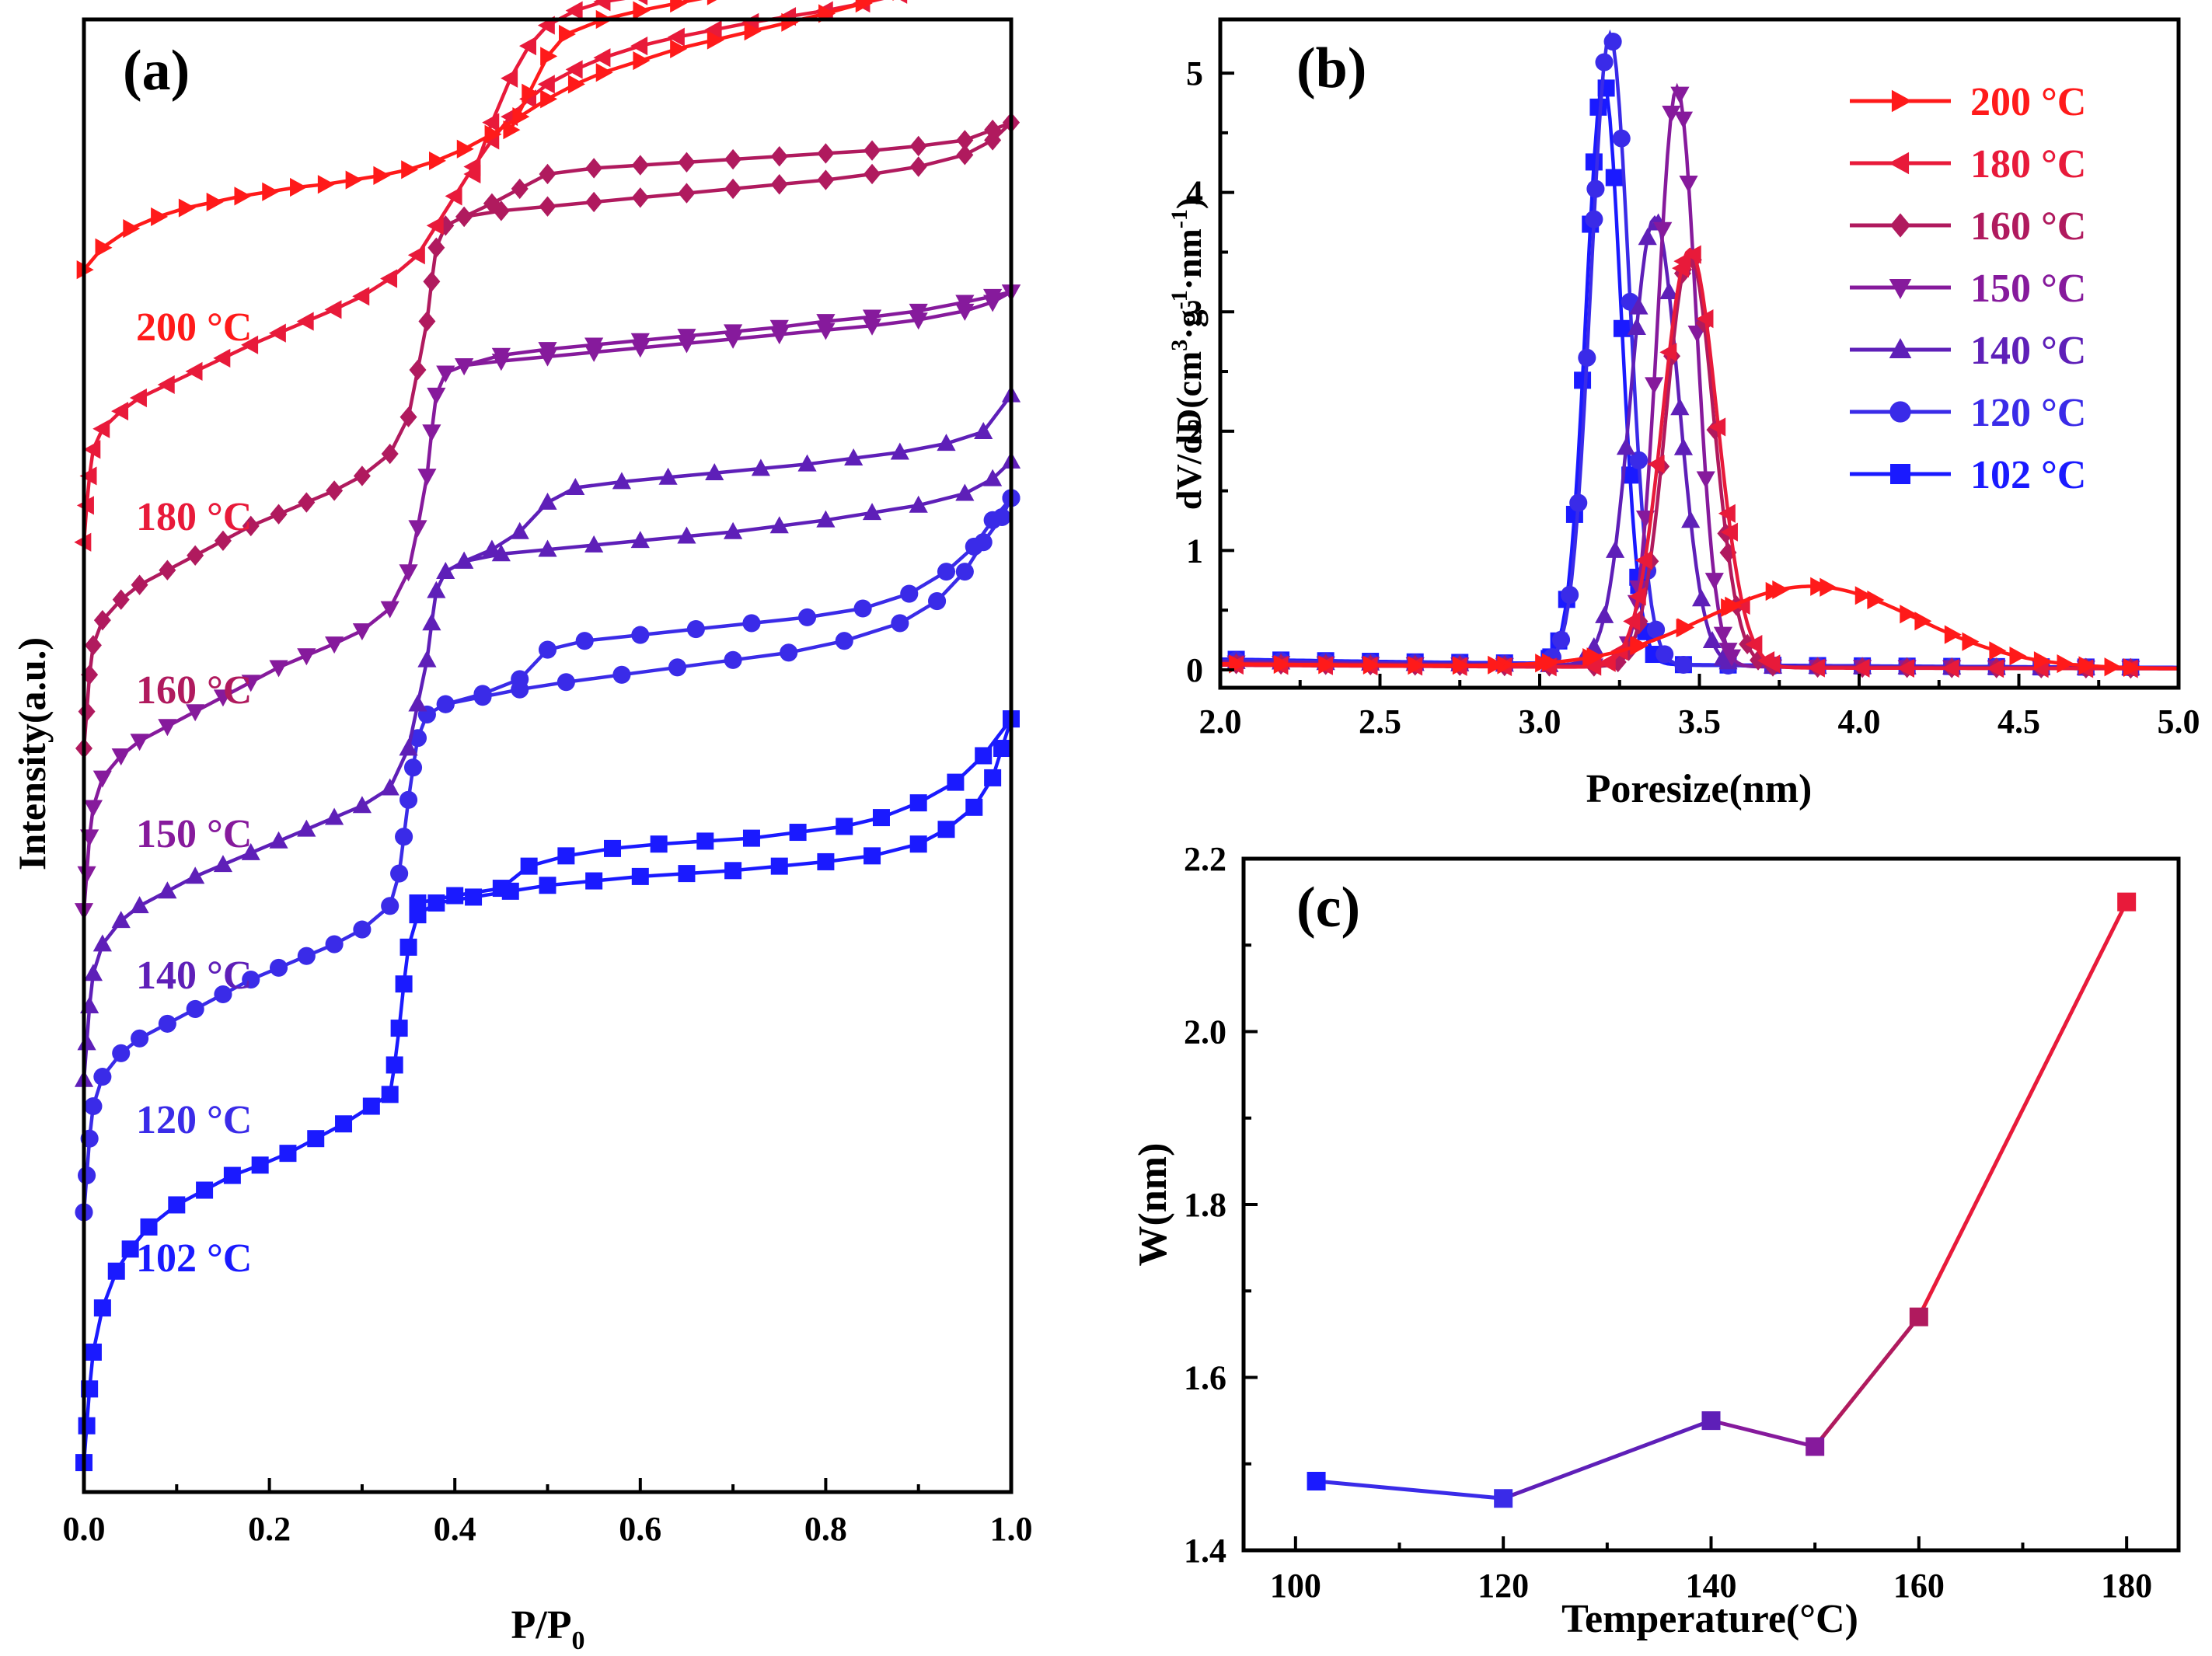 This screenshot has width=2212, height=1656. I want to click on x-tick-label: 120, so click(1503, 1586).